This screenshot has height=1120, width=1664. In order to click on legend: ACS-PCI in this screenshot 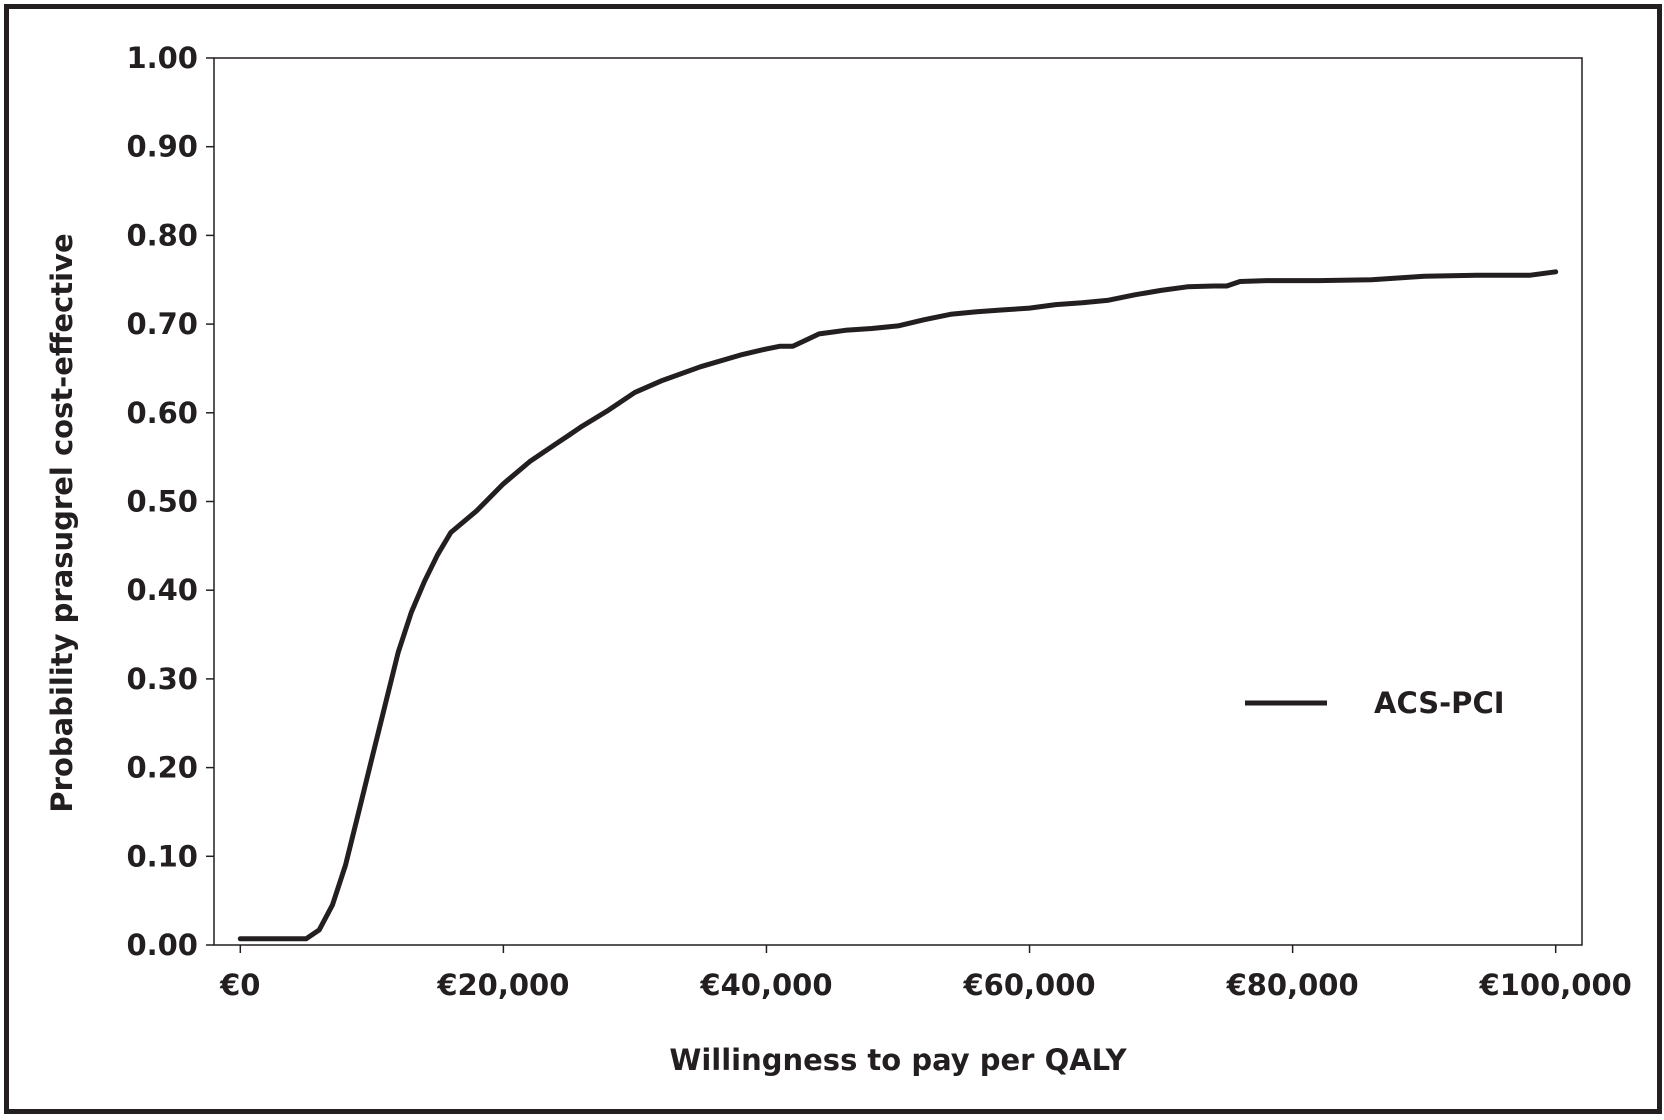, I will do `click(1375, 703)`.